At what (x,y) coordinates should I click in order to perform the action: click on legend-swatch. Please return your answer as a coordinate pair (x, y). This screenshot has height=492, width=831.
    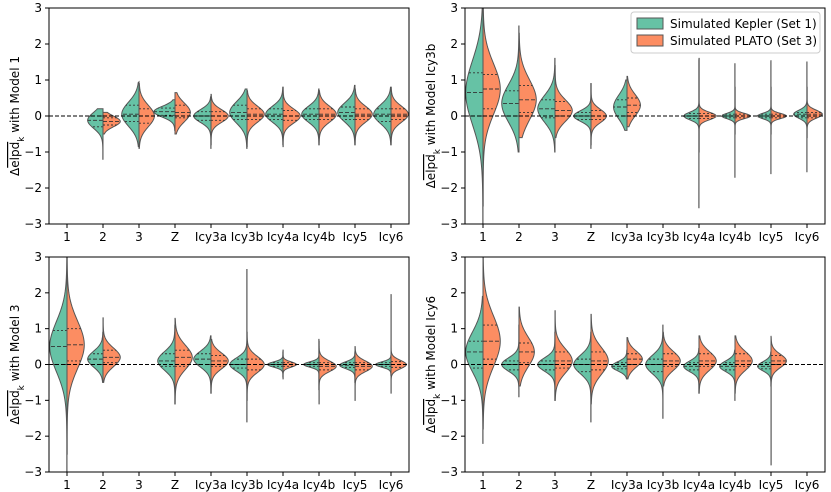
    Looking at the image, I should click on (650, 40).